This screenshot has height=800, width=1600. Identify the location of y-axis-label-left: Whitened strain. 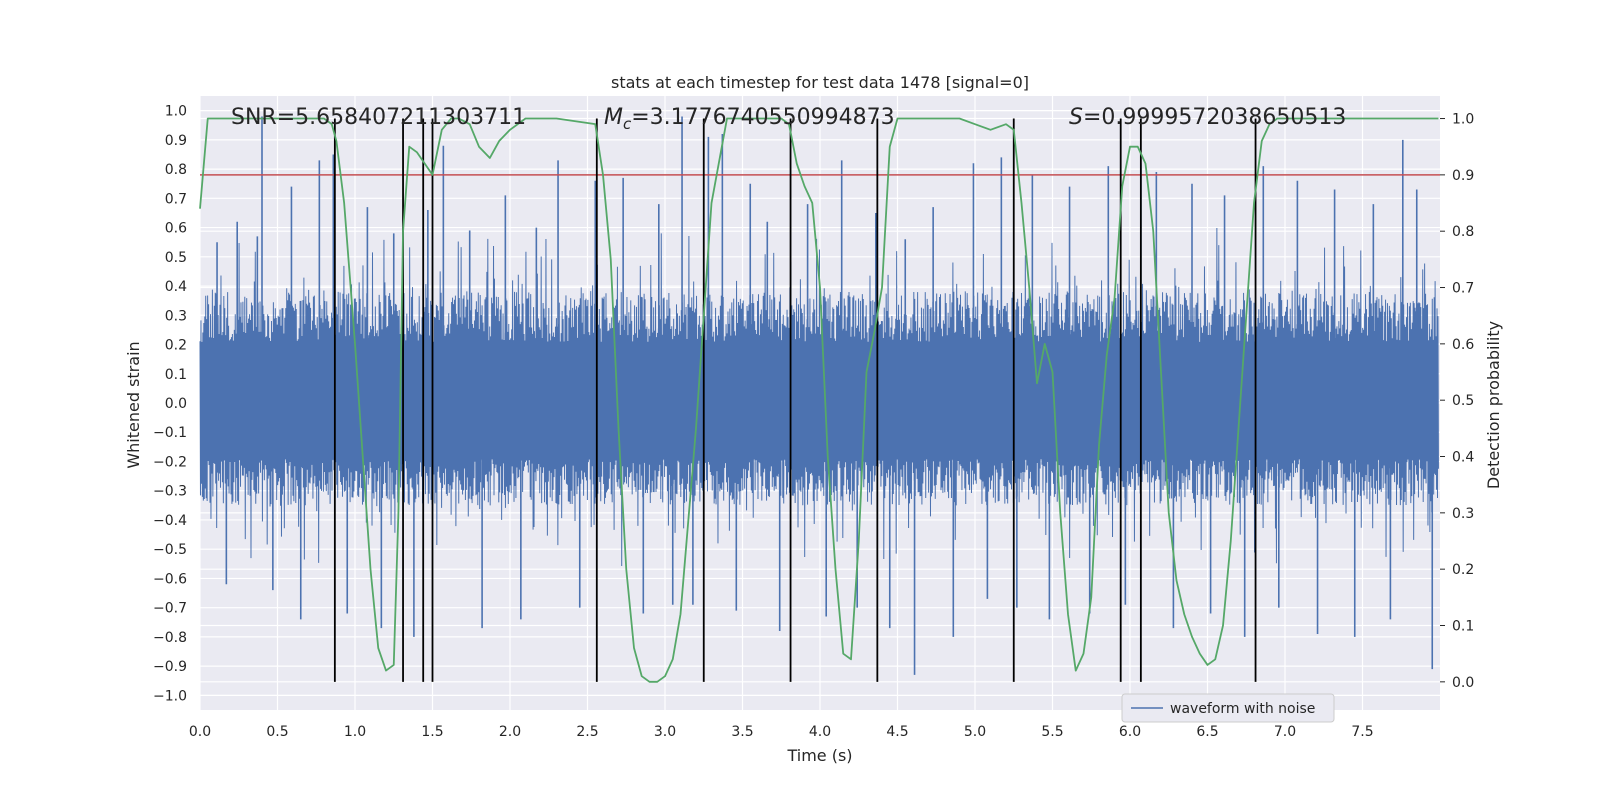
(133, 404).